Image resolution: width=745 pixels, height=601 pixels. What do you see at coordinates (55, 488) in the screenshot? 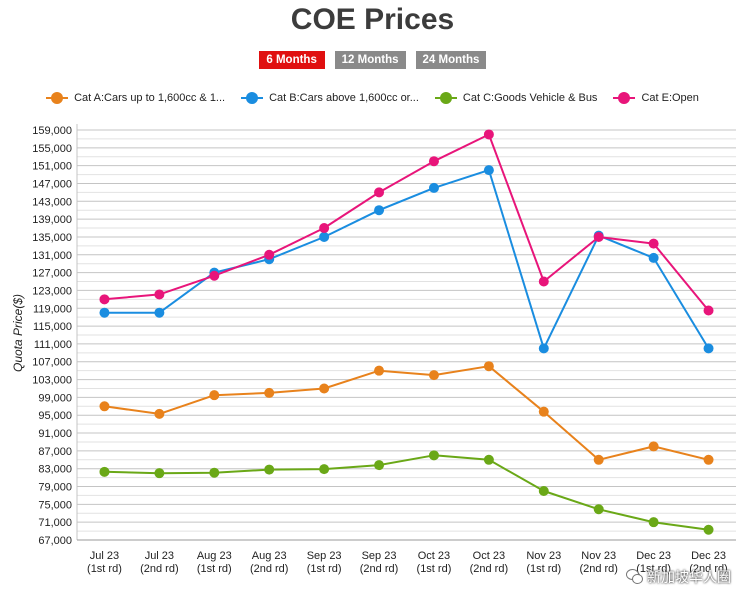
I see `y-tick-label: 79,000` at bounding box center [55, 488].